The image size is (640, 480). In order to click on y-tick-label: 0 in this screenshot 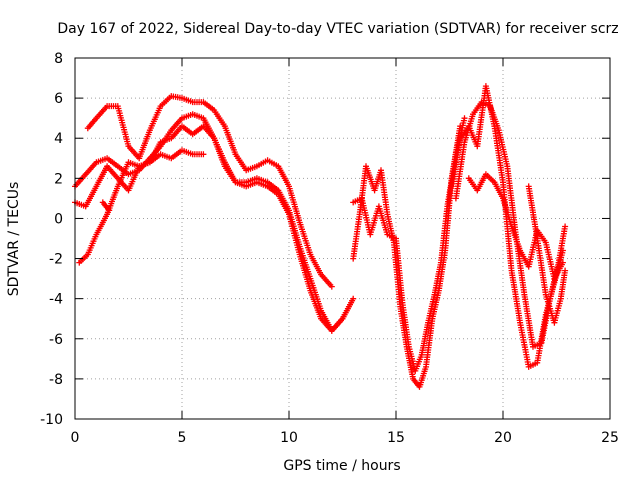, I will do `click(58, 219)`.